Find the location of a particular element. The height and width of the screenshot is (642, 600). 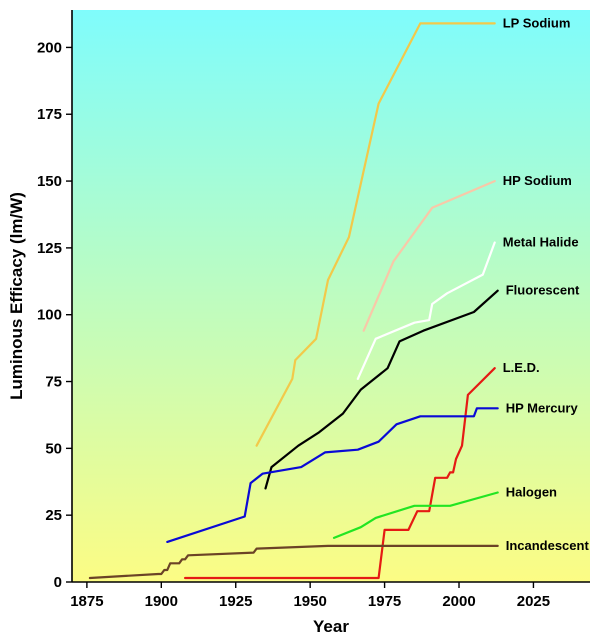

y-tick-label: 100 is located at coordinates (49, 315).